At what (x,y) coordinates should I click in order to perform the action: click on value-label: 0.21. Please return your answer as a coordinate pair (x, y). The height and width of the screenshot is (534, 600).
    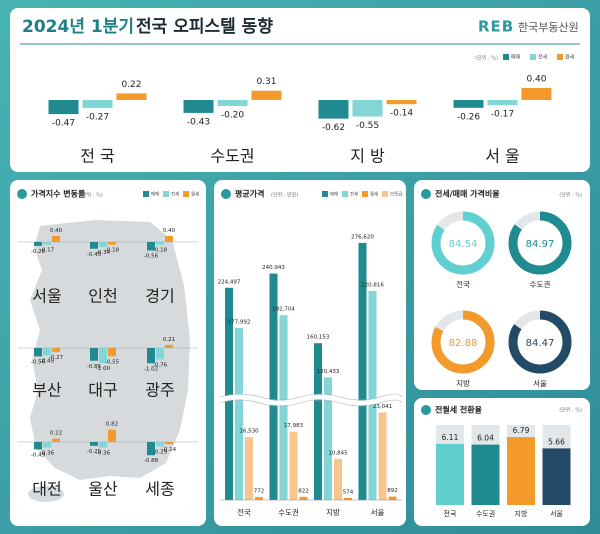
    Looking at the image, I should click on (169, 340).